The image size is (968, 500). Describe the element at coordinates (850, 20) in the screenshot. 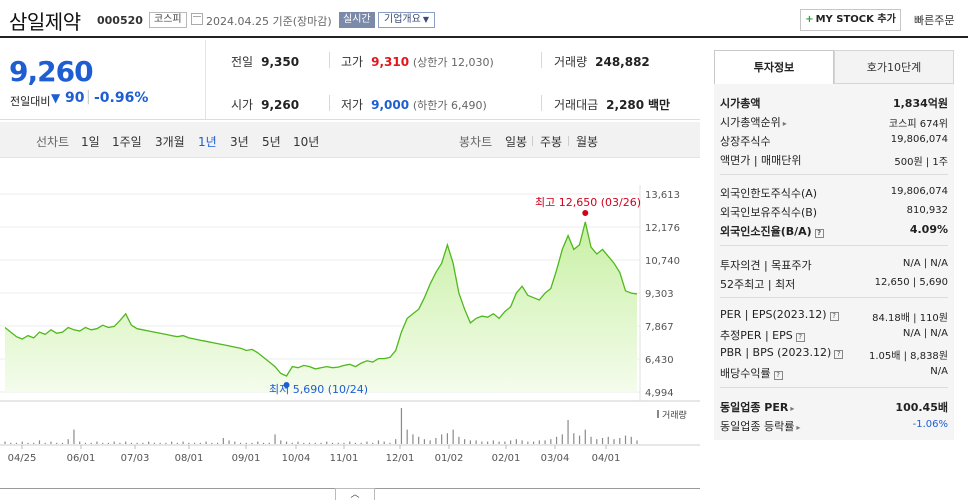

I see `my-stock-add-button: + MY STOCK 추가` at that location.